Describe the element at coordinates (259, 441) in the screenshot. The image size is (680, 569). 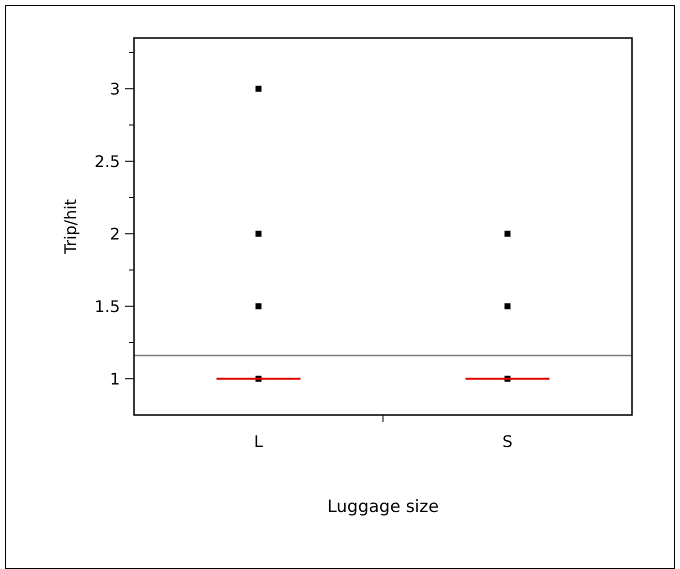
I see `x-tick-label: L` at that location.